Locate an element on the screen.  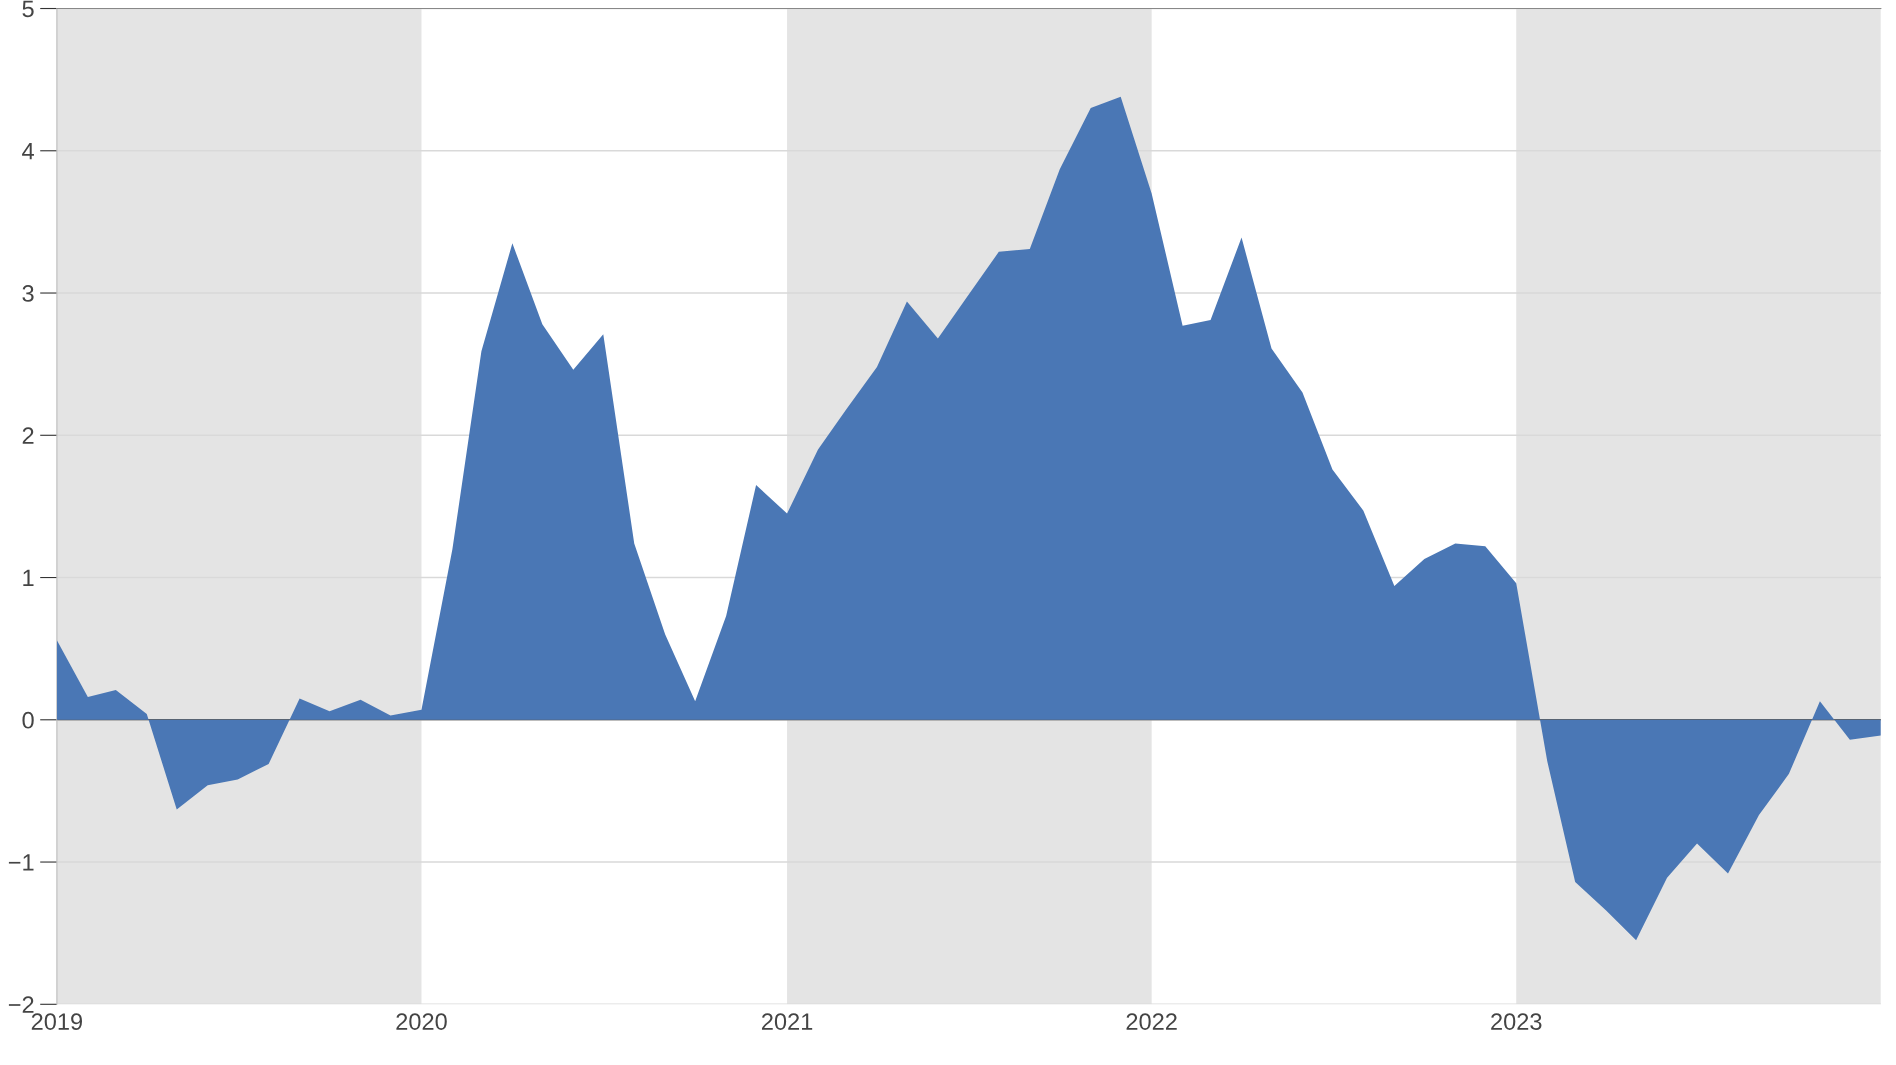
y-tick-label: 3 is located at coordinates (28, 293).